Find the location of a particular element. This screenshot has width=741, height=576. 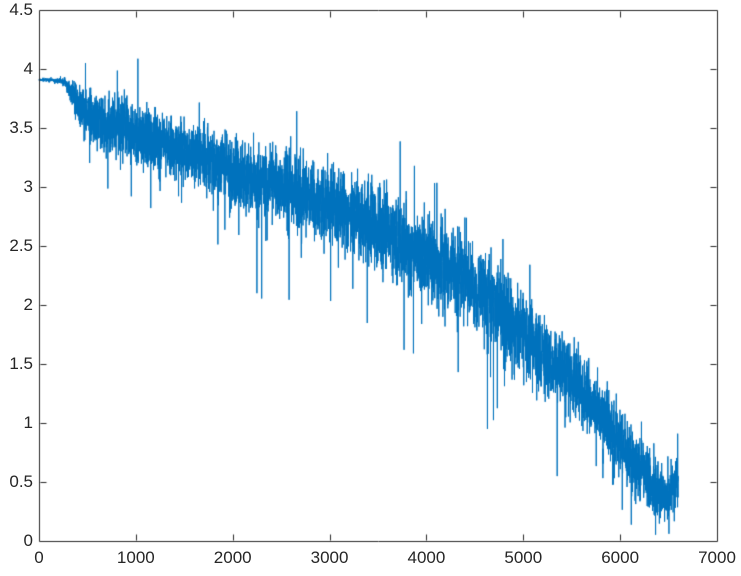

x-tick-label: 1000 is located at coordinates (135, 557).